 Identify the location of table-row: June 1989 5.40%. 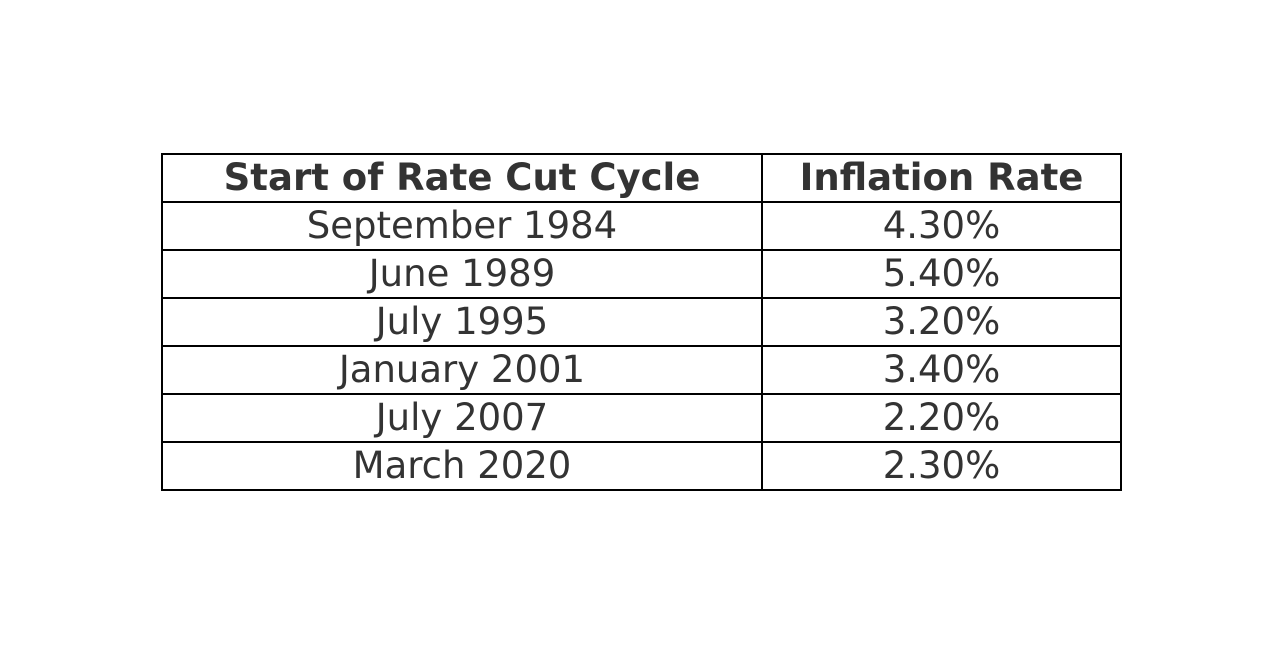
(641, 274).